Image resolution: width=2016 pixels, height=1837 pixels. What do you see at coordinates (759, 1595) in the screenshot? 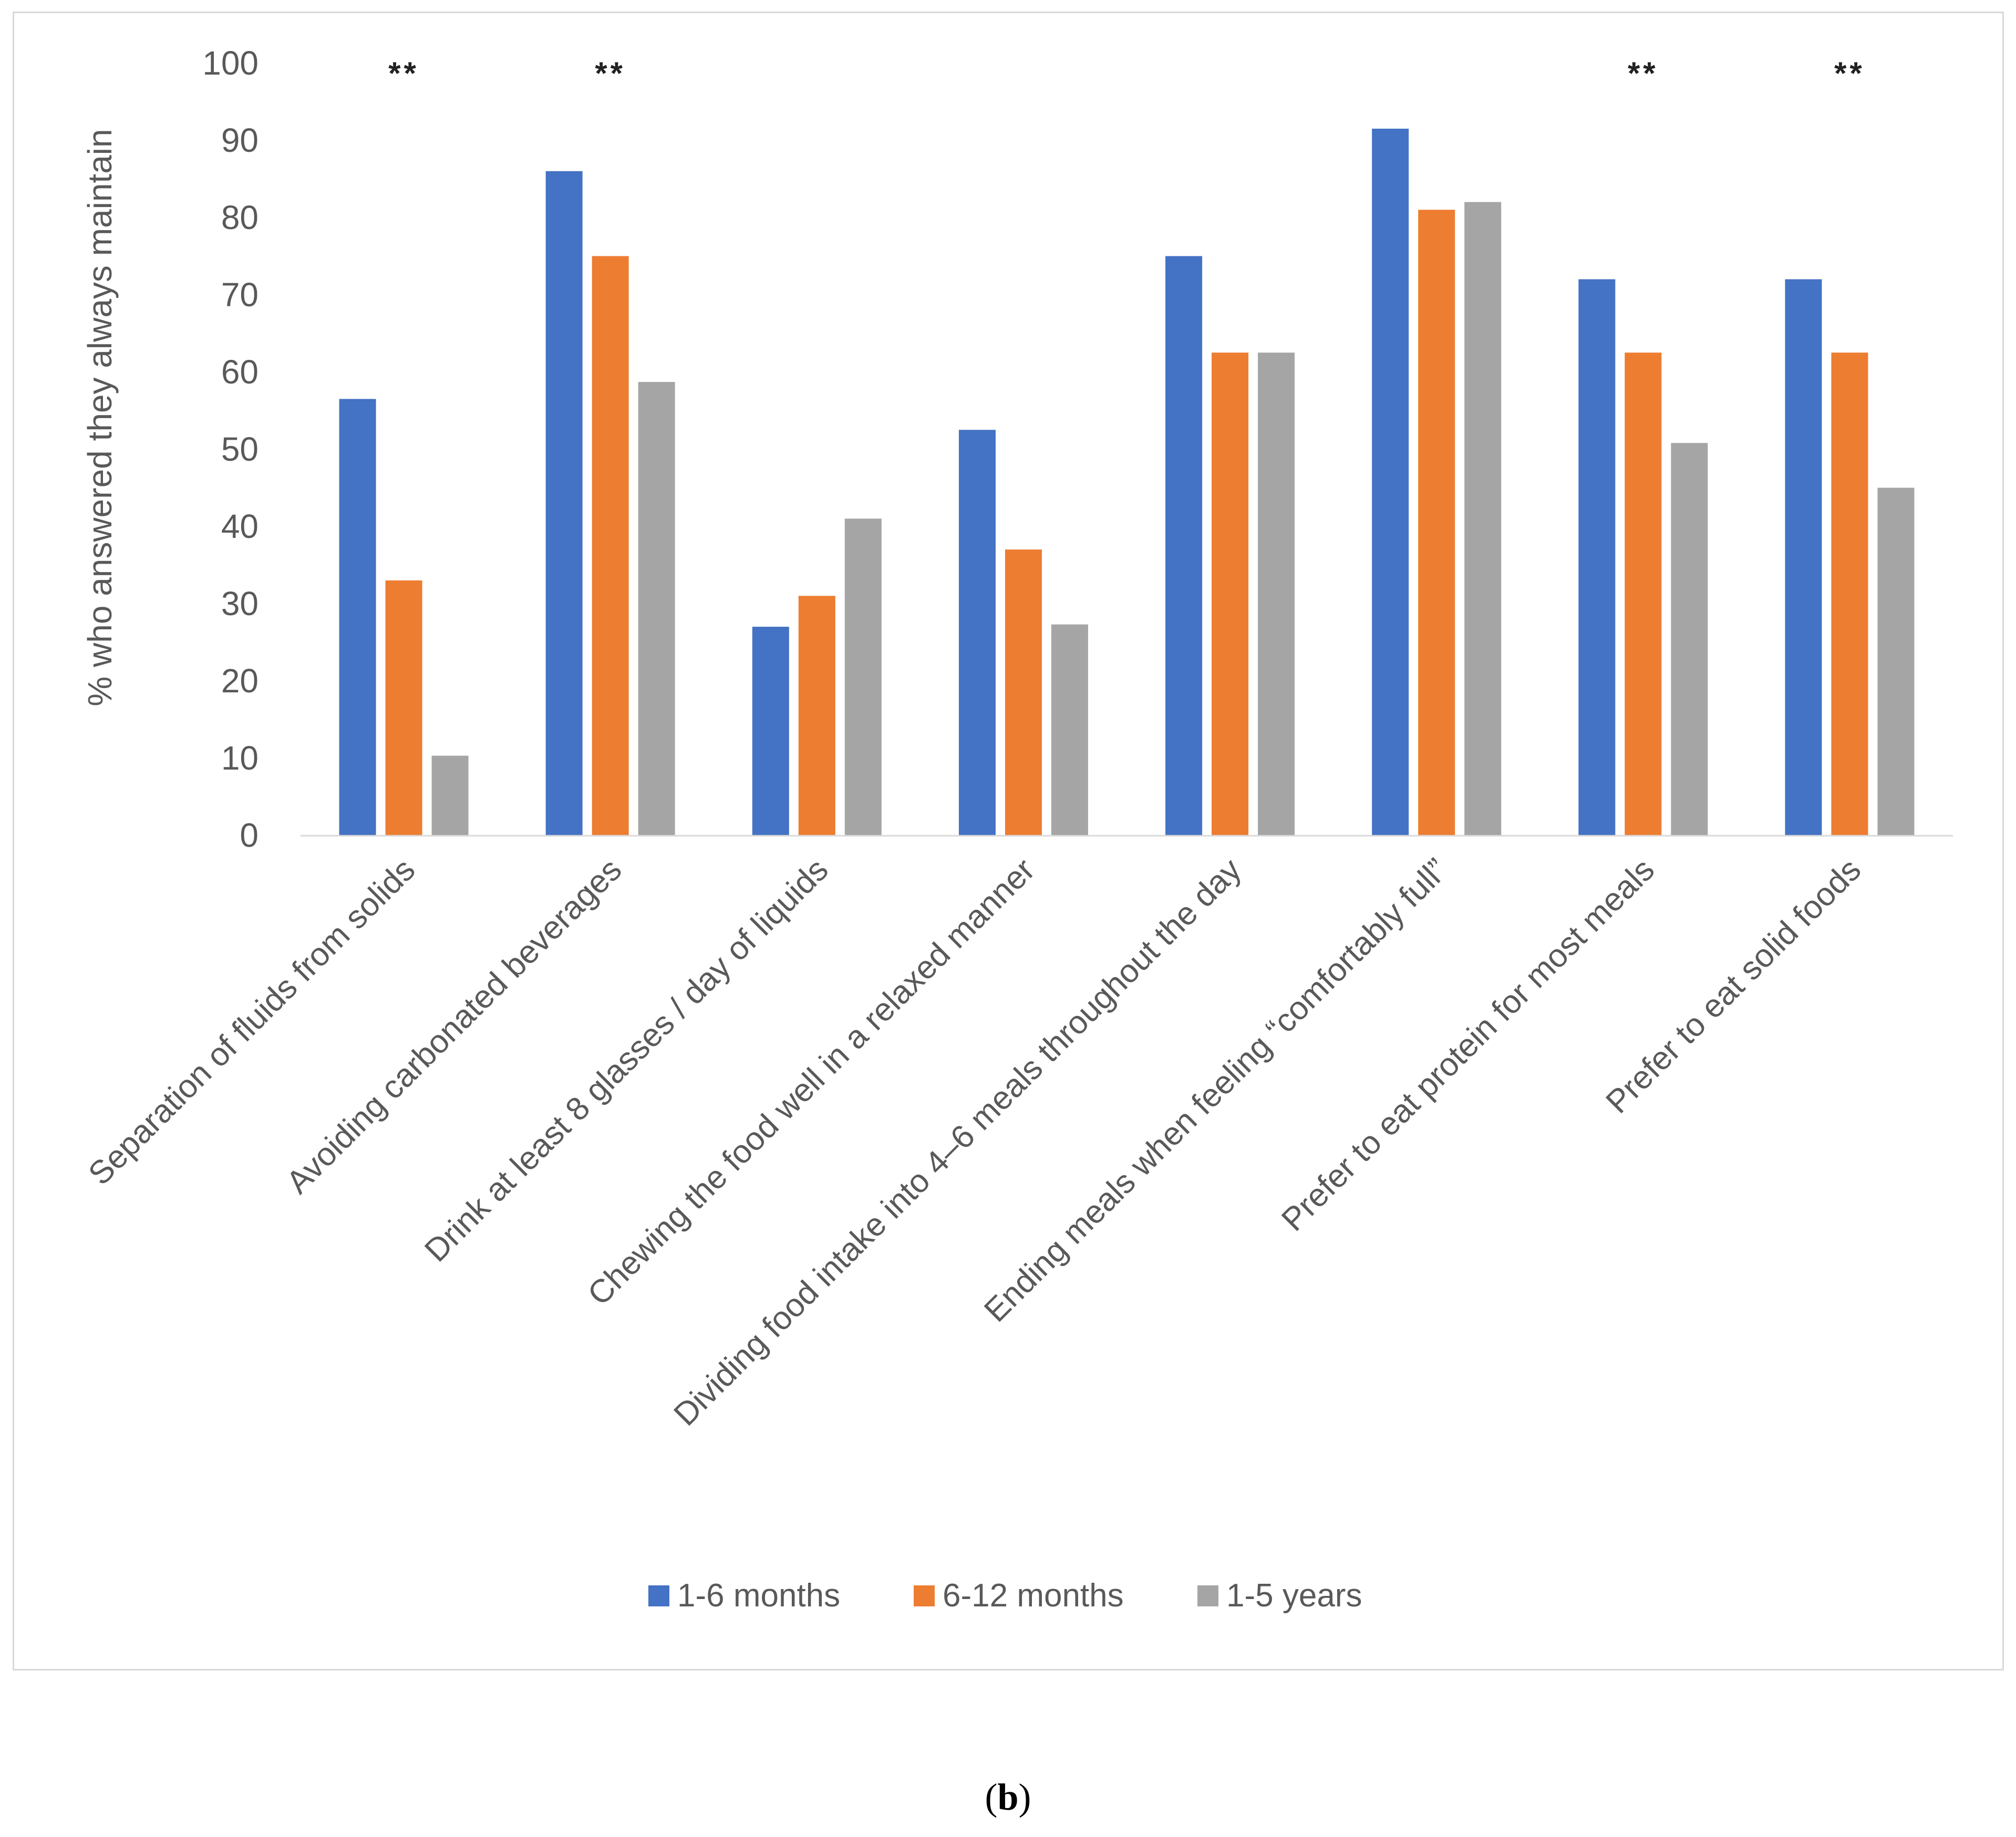
I see `legend-label: 1-6 months` at bounding box center [759, 1595].